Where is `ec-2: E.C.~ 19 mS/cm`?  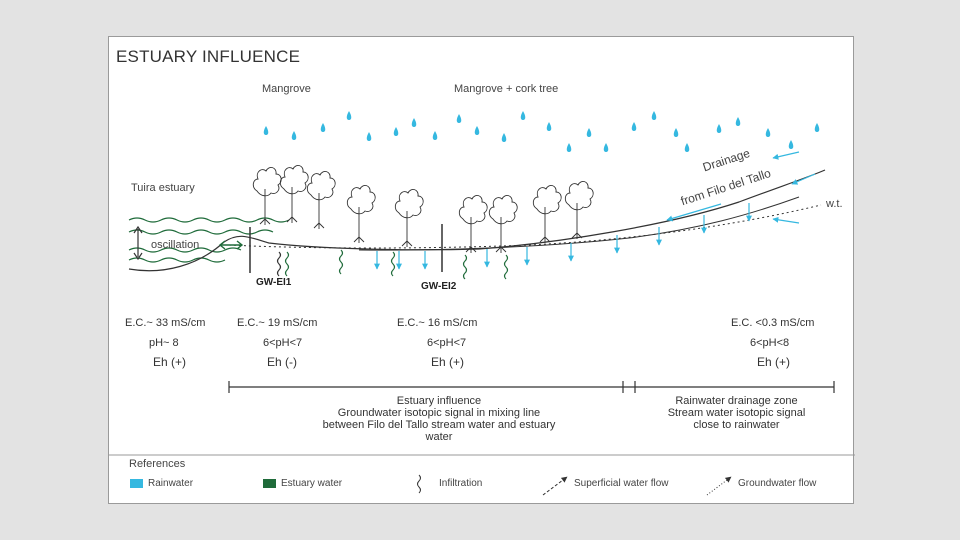
ec-2: E.C.~ 19 mS/cm is located at coordinates (277, 323).